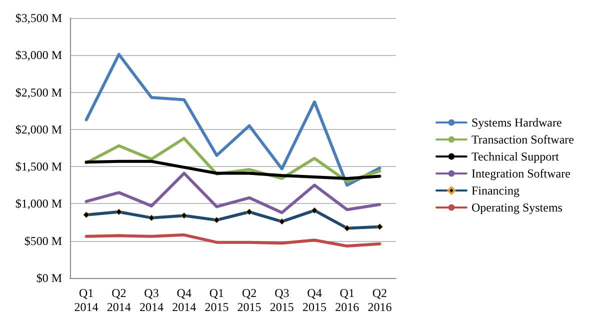 The width and height of the screenshot is (589, 330). What do you see at coordinates (522, 139) in the screenshot?
I see `legend-label: Transaction Software` at bounding box center [522, 139].